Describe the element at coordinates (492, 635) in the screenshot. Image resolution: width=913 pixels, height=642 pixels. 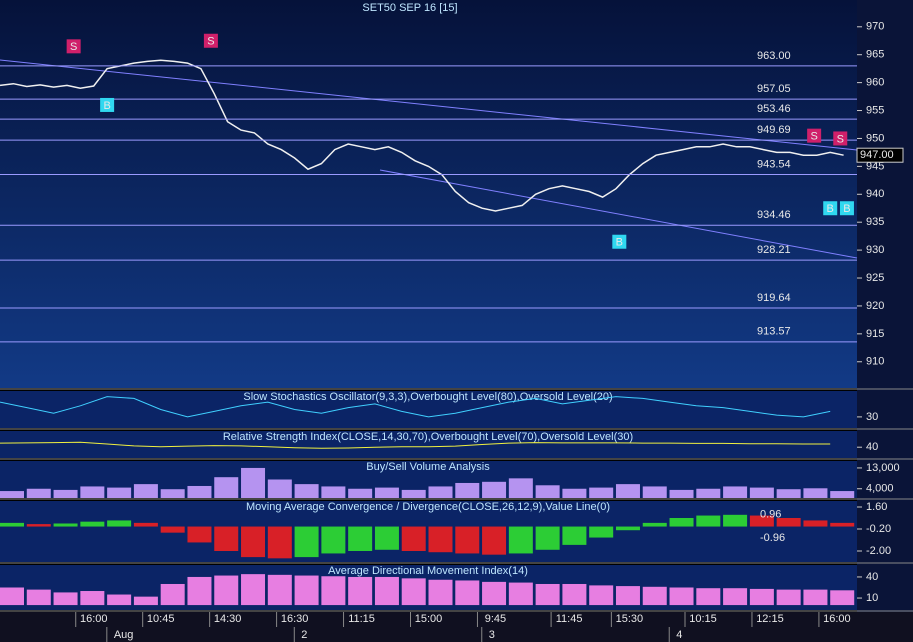
I see `date-label: 3` at that location.